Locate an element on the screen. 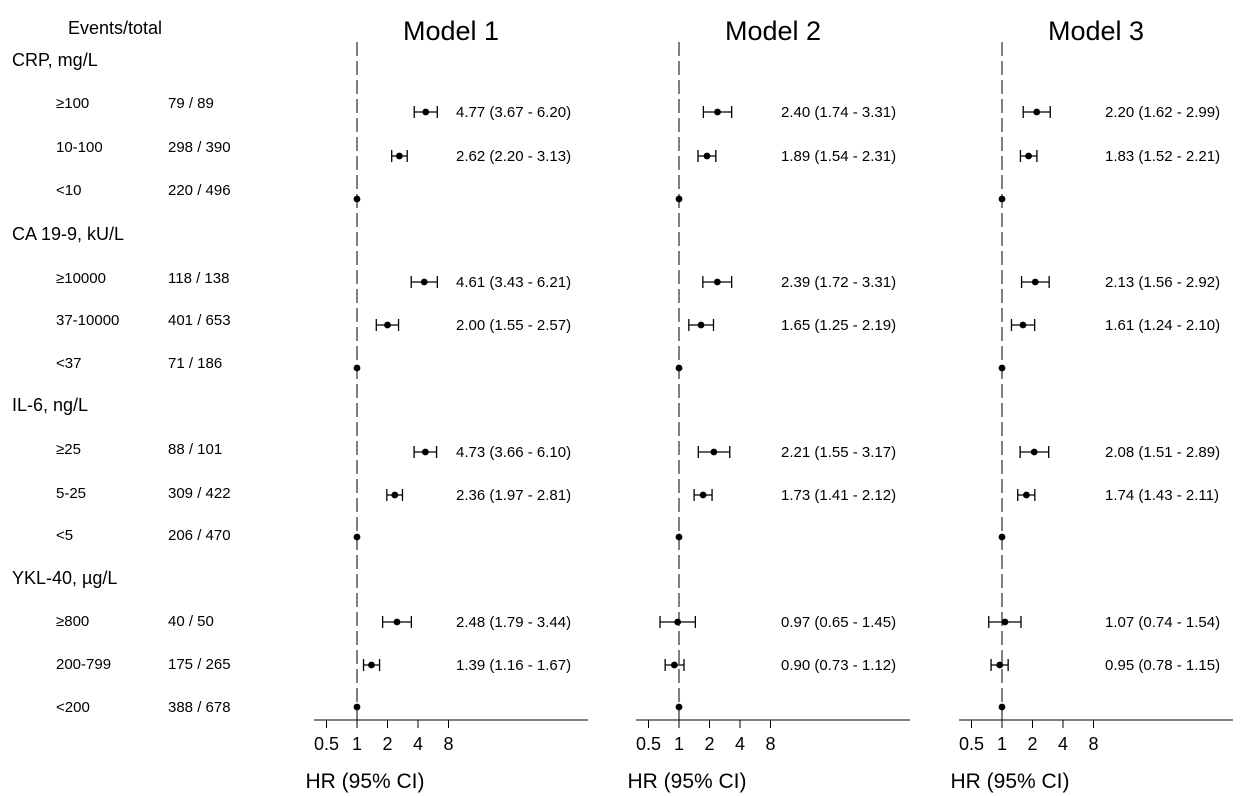 The width and height of the screenshot is (1248, 796). category-label: <10 is located at coordinates (69, 190).